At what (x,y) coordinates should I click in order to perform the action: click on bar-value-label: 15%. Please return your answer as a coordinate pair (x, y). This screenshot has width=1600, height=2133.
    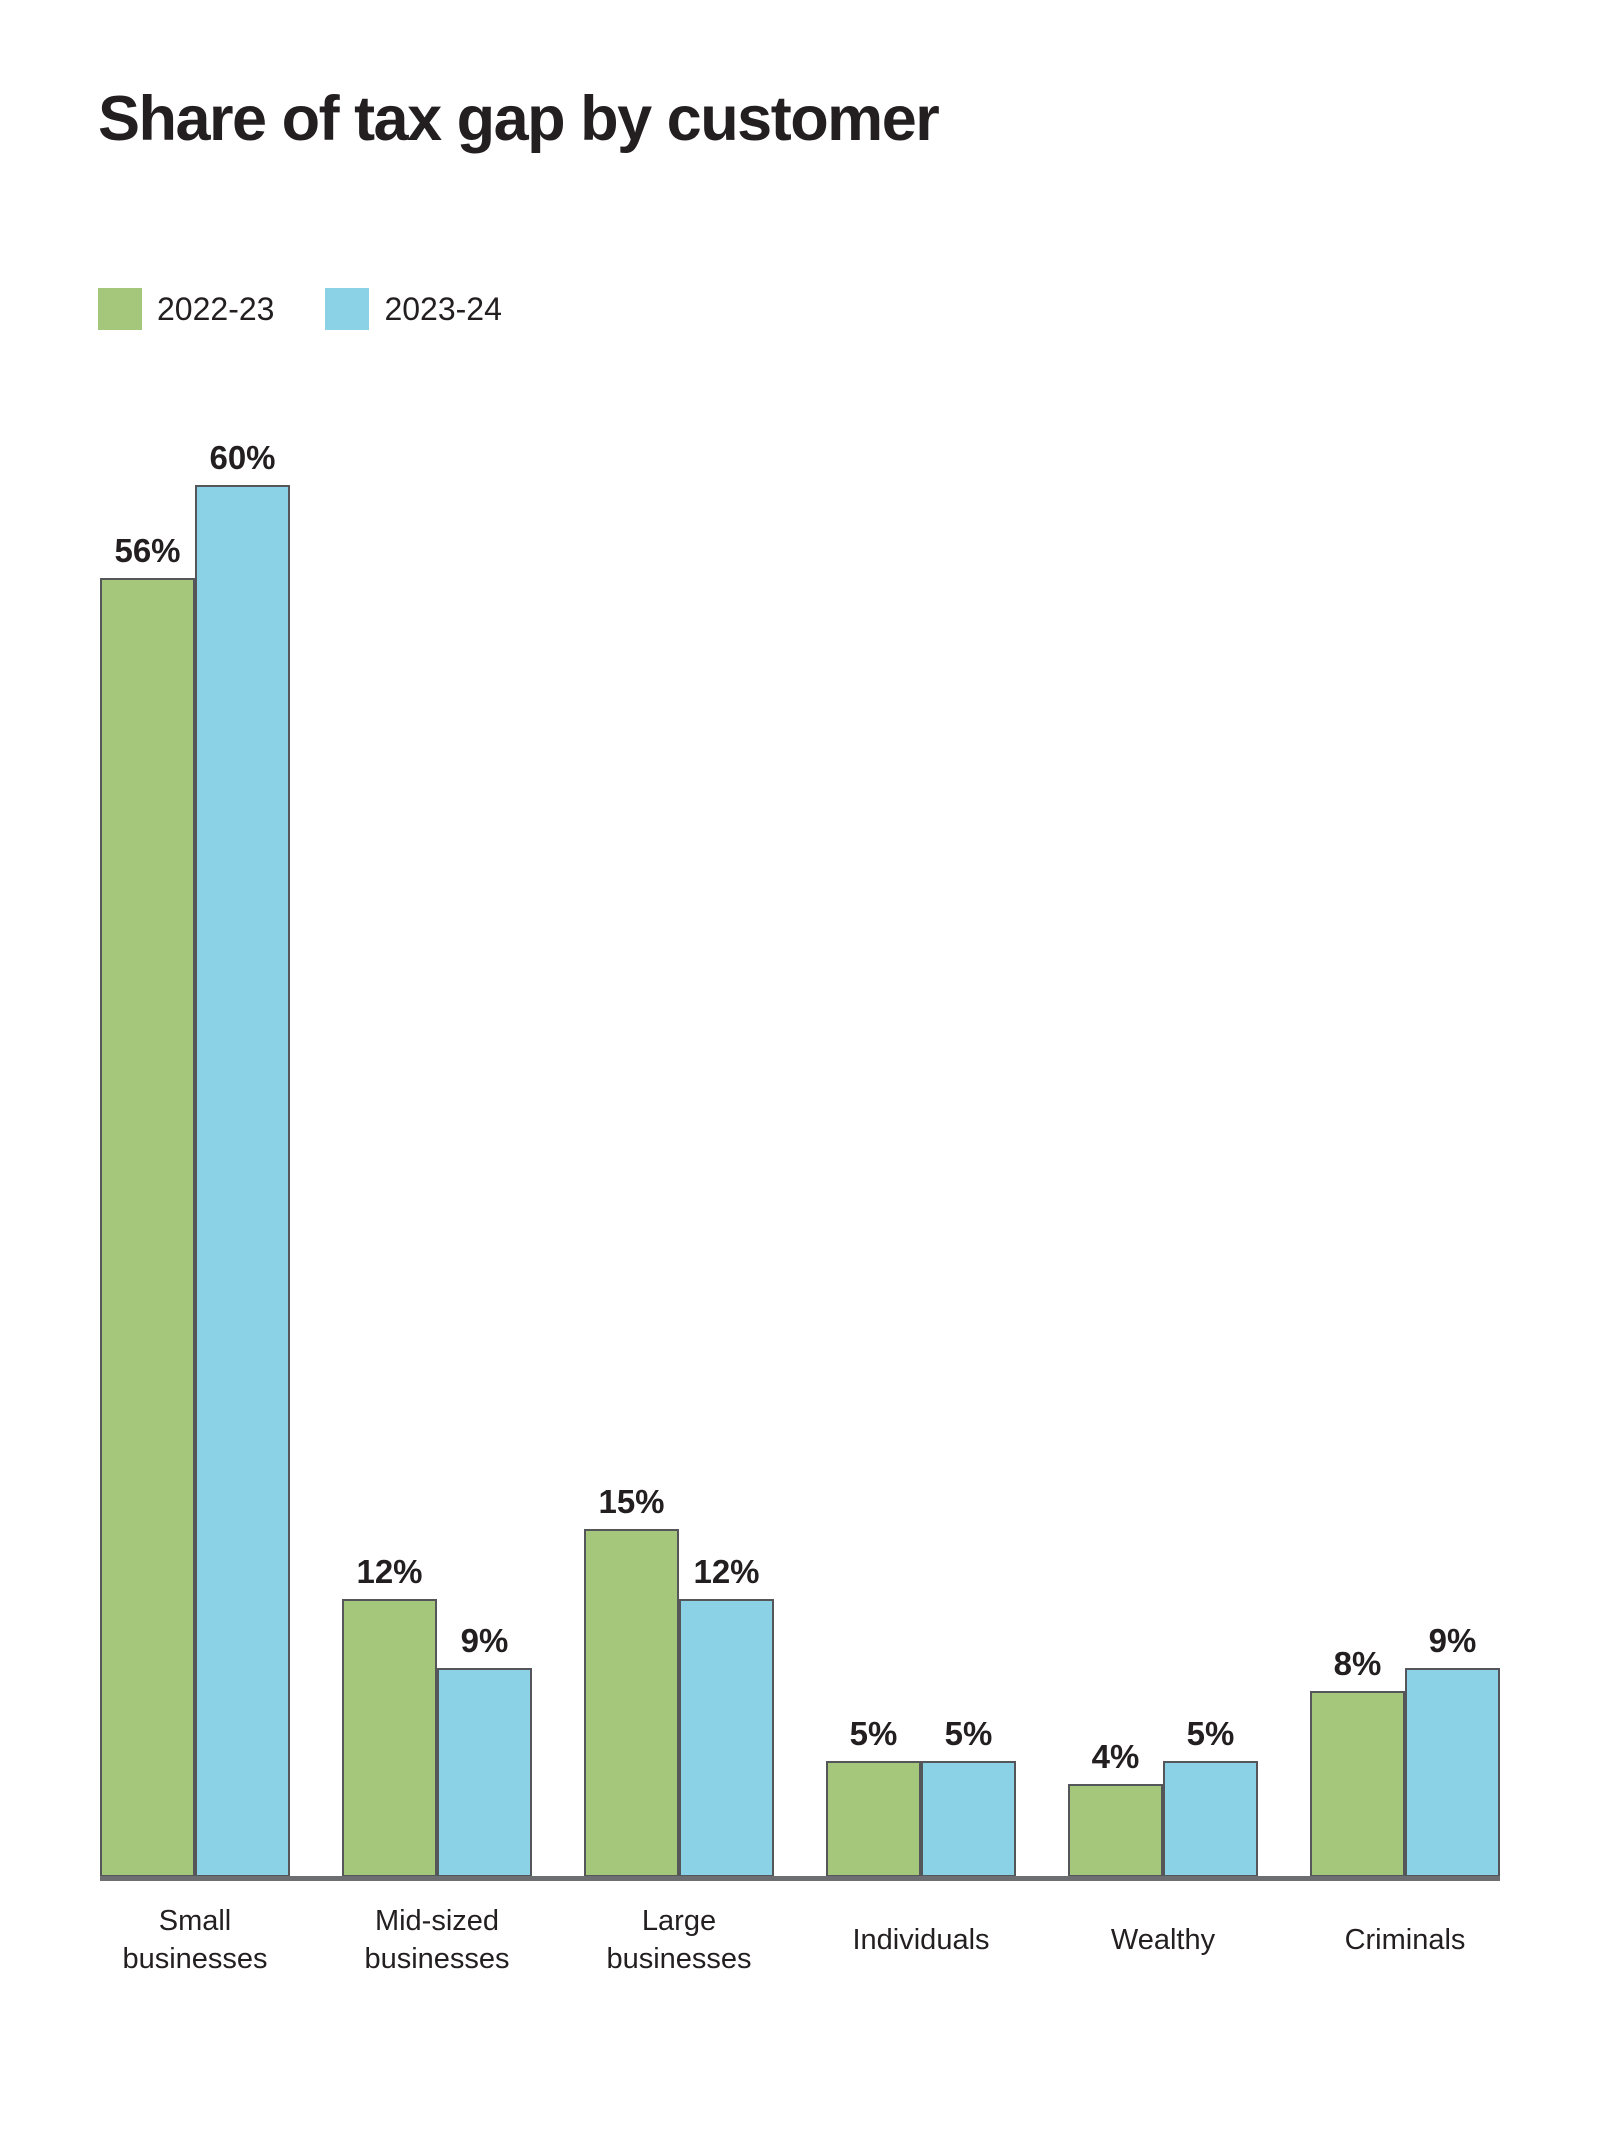
    Looking at the image, I should click on (631, 1501).